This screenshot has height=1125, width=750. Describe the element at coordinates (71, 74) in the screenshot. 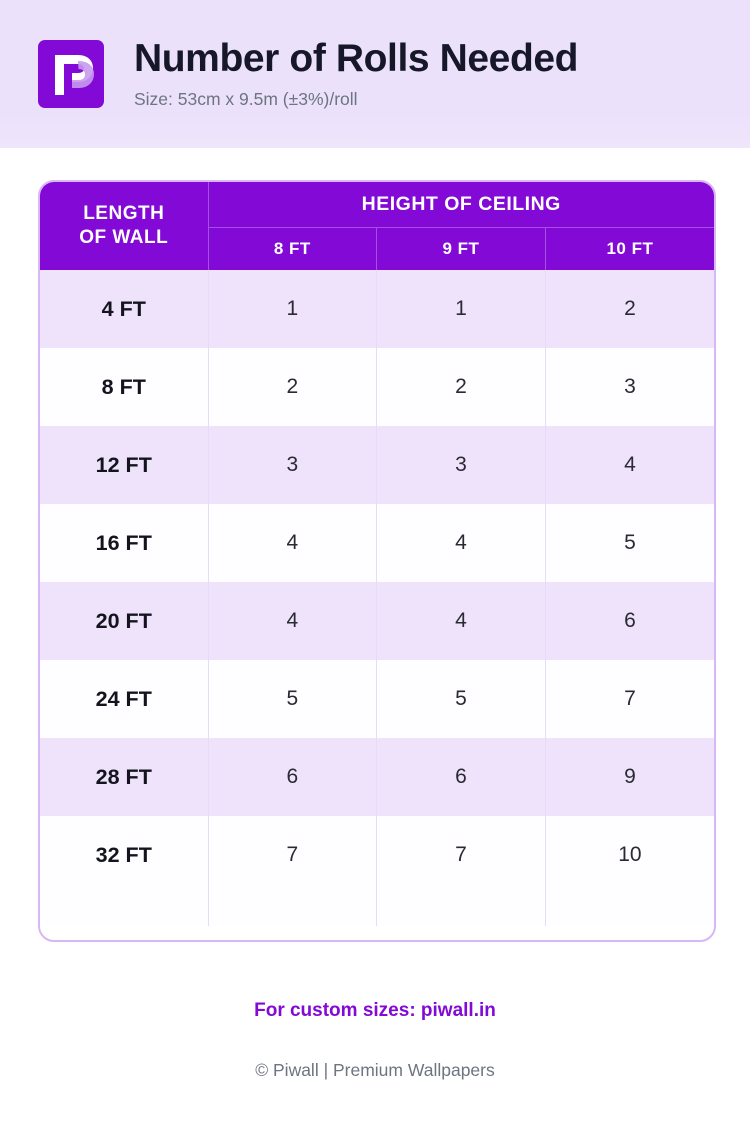

I see `piwall-p-logo-icon` at that location.